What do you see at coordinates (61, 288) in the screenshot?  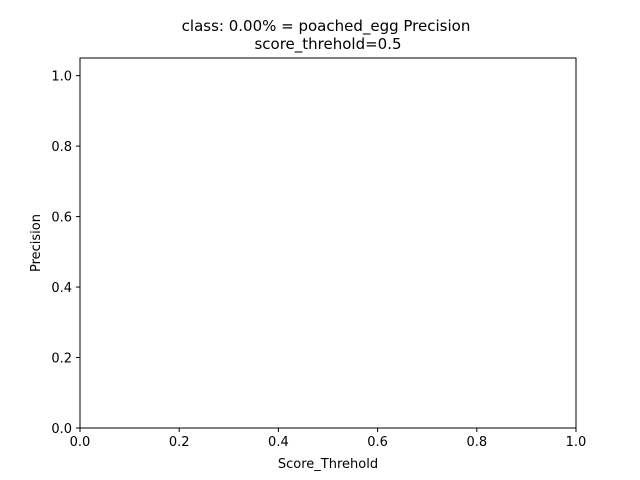 I see `y-tick-label: 0.4` at bounding box center [61, 288].